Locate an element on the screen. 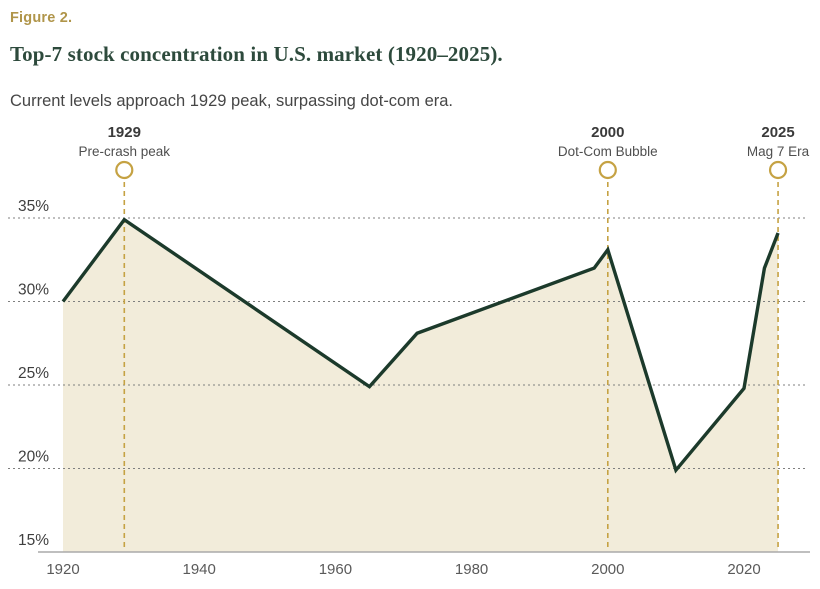 The image size is (820, 589). x-axis-label: 2020 is located at coordinates (743, 569).